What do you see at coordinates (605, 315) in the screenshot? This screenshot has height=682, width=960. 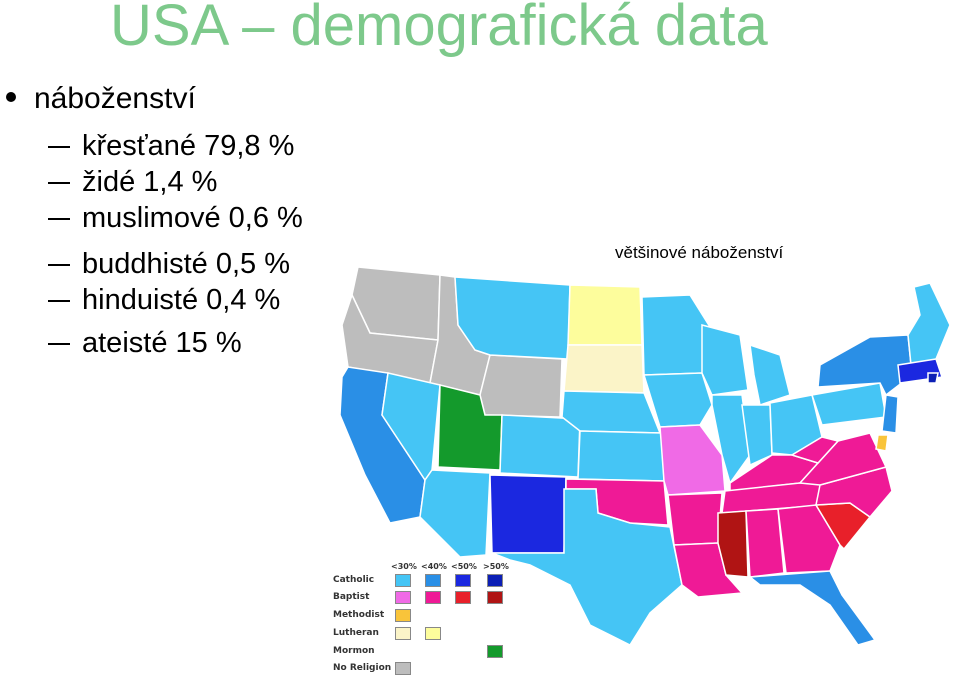 I see `state-north-dakota` at bounding box center [605, 315].